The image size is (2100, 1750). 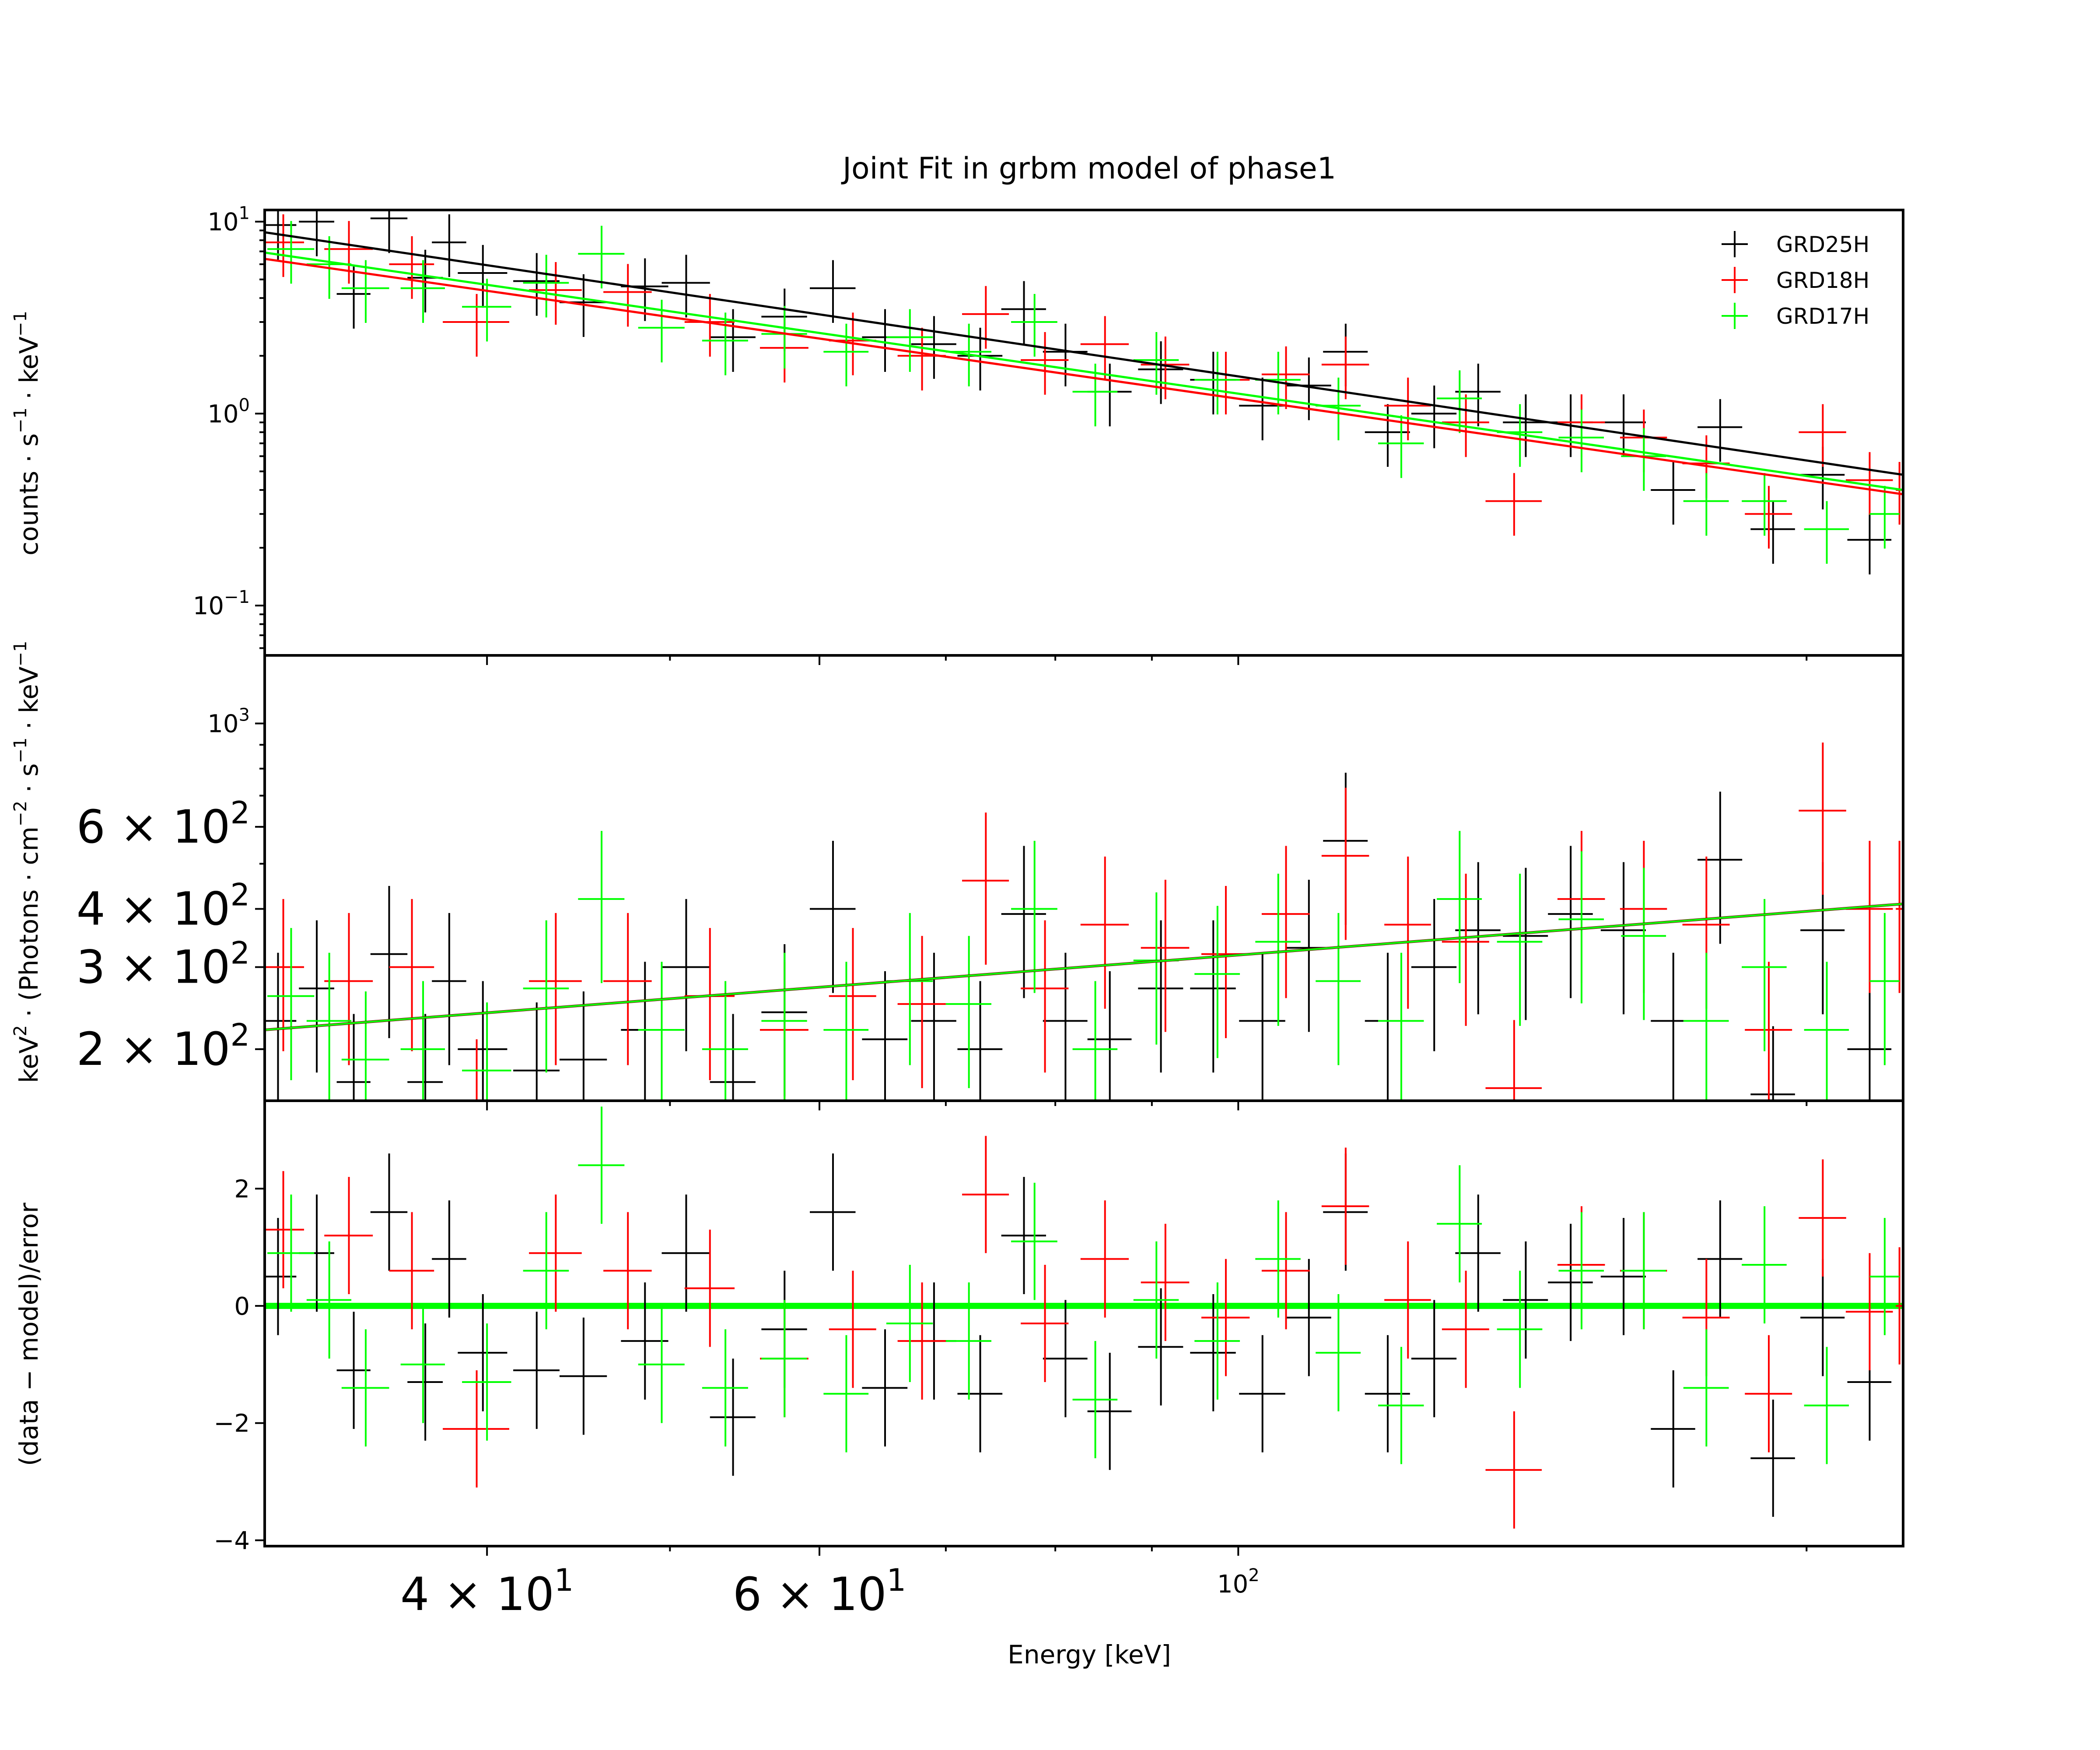 I want to click on y-tick-label: 10⁻¹, so click(x=221, y=603).